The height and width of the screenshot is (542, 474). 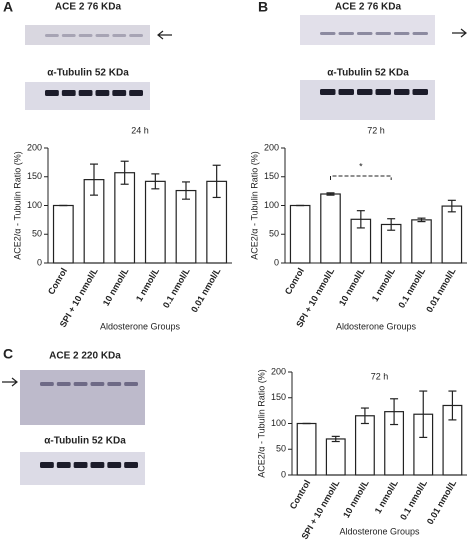 What do you see at coordinates (85, 356) in the screenshot?
I see `blot-label: ACE 2 220 KDa` at bounding box center [85, 356].